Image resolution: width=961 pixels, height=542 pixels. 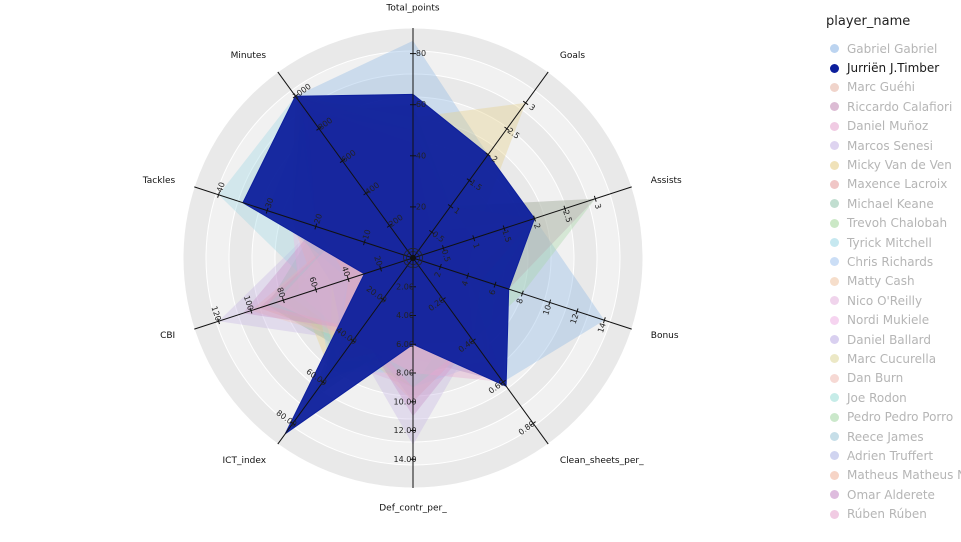 I want to click on tick-label: 2, so click(x=537, y=226).